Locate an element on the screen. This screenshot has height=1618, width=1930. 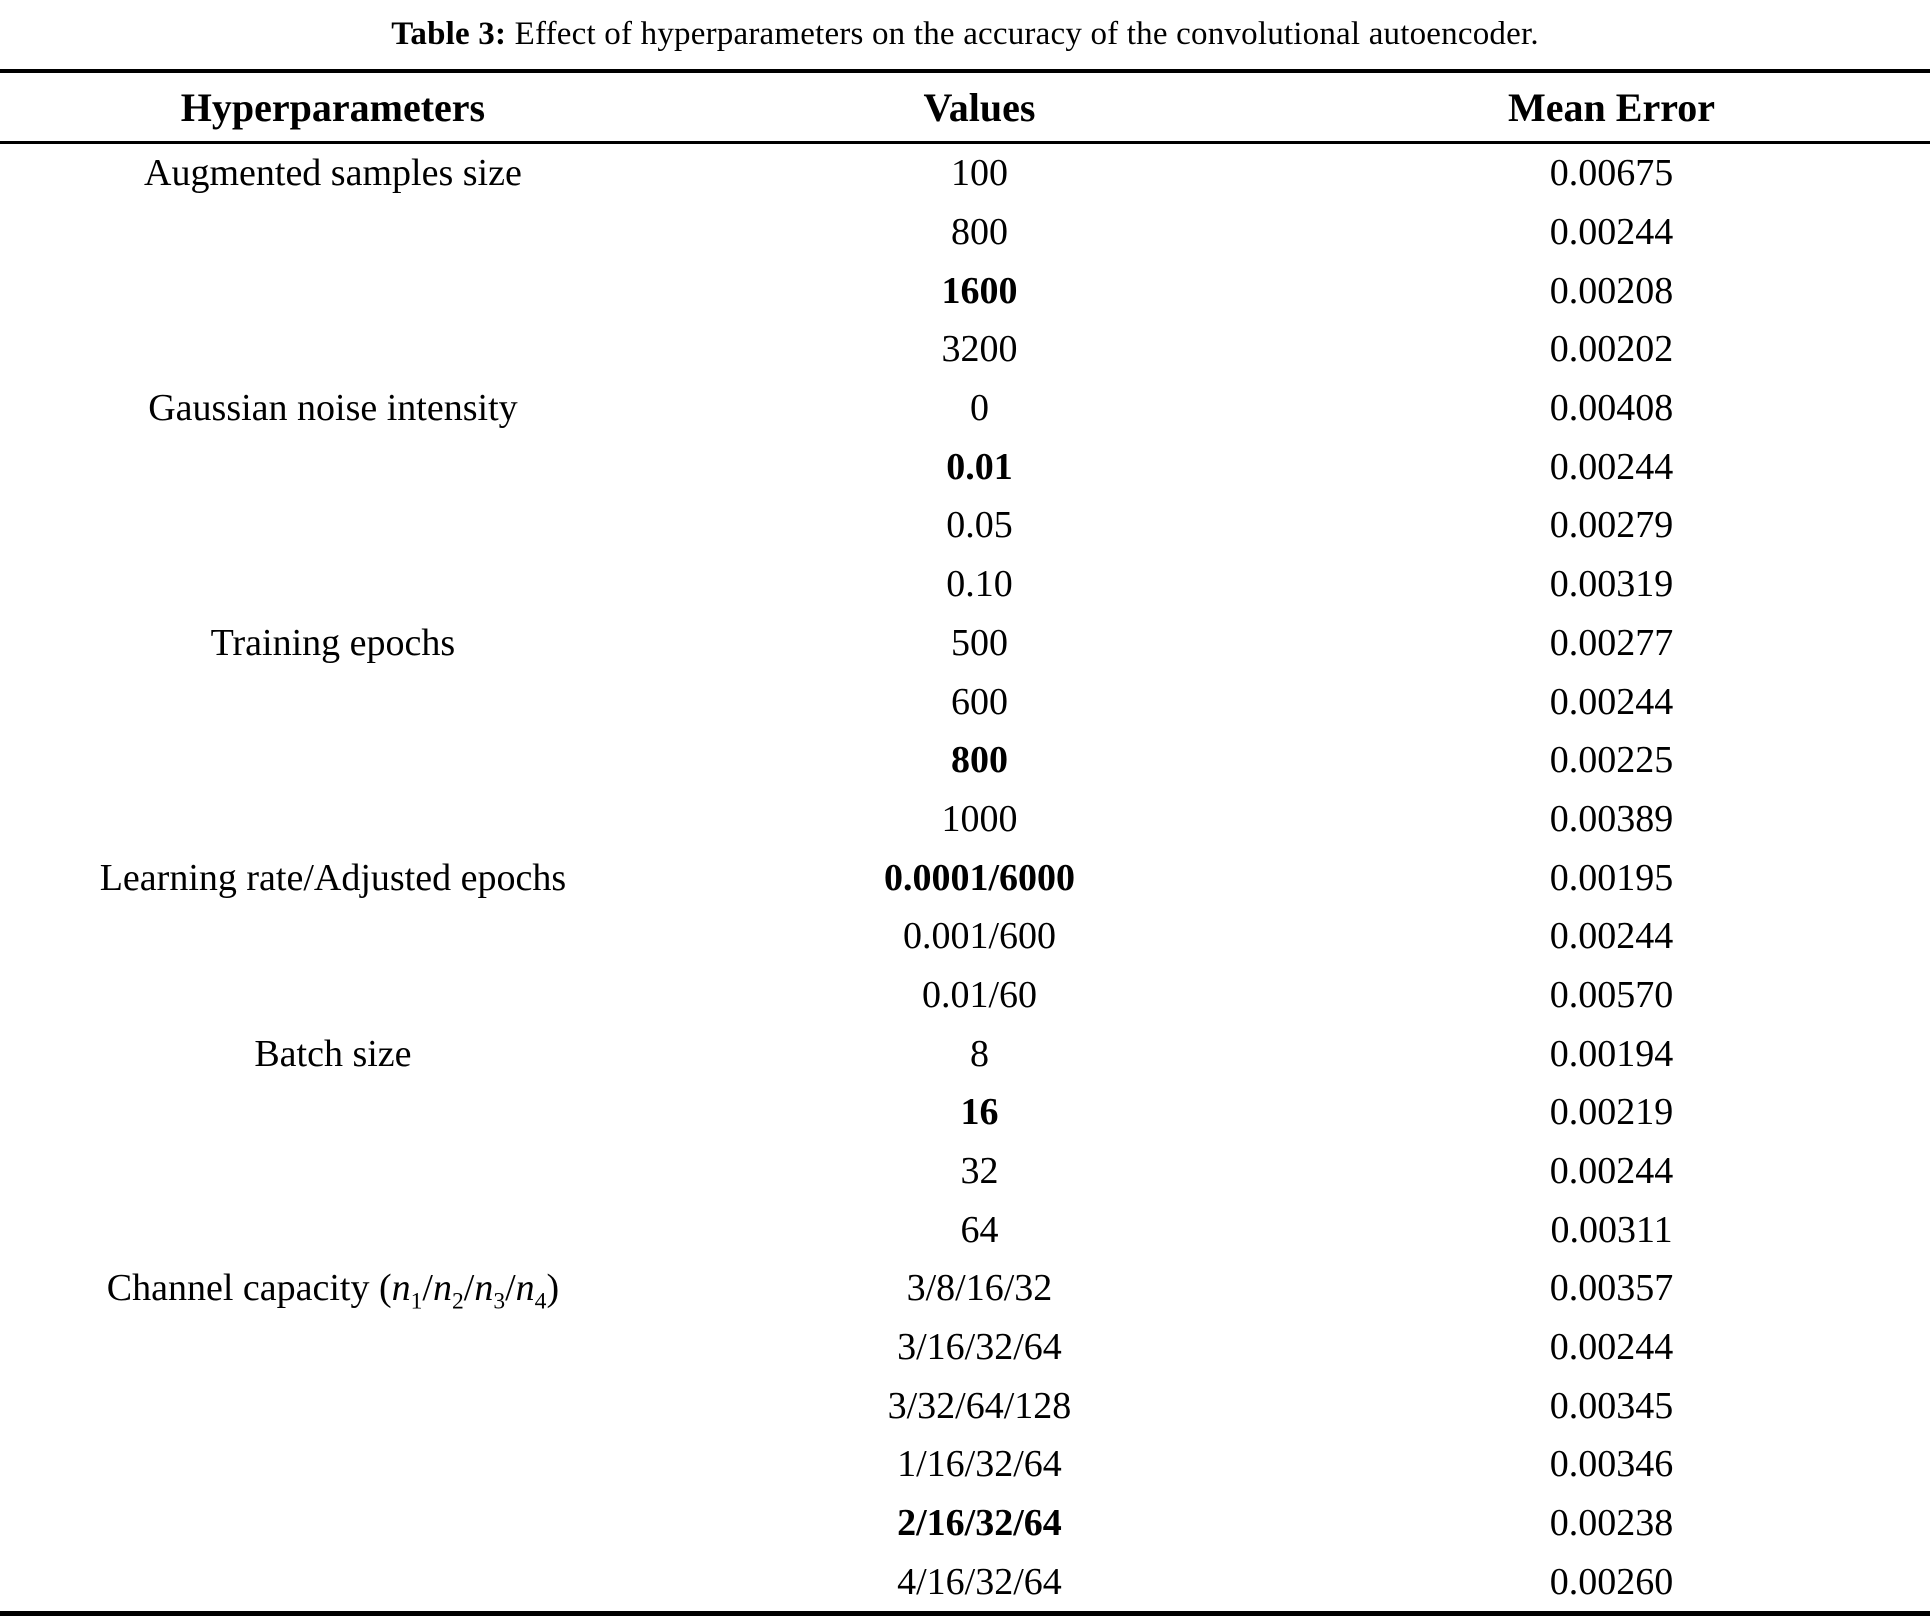
value-cell: 8 is located at coordinates (979, 1053).